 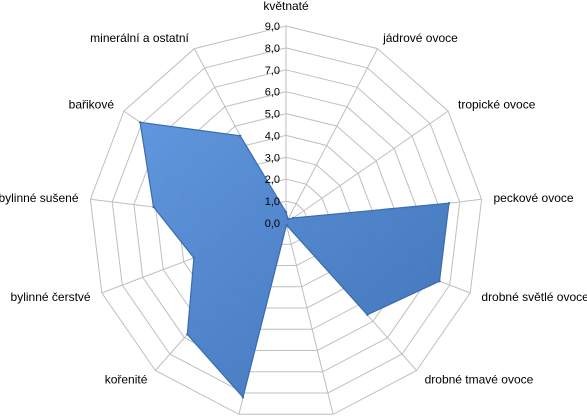 What do you see at coordinates (272, 71) in the screenshot?
I see `tick-label: 7,0` at bounding box center [272, 71].